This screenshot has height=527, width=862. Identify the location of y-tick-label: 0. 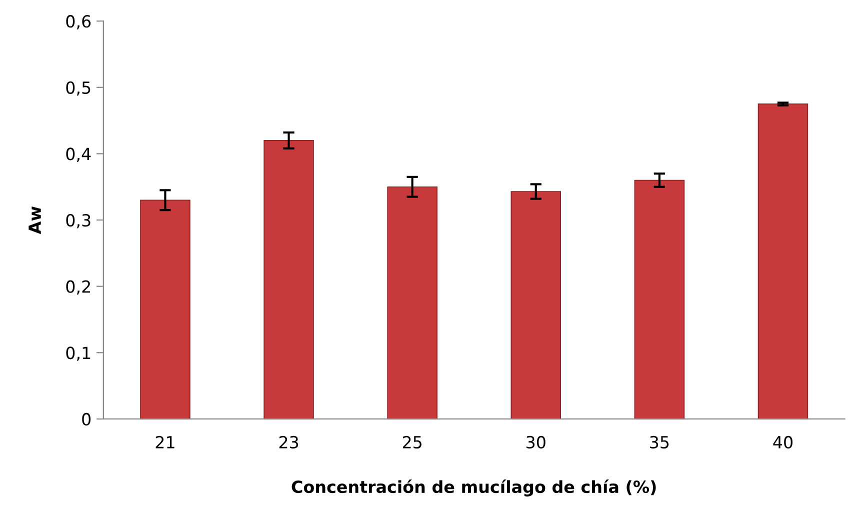
(86, 419).